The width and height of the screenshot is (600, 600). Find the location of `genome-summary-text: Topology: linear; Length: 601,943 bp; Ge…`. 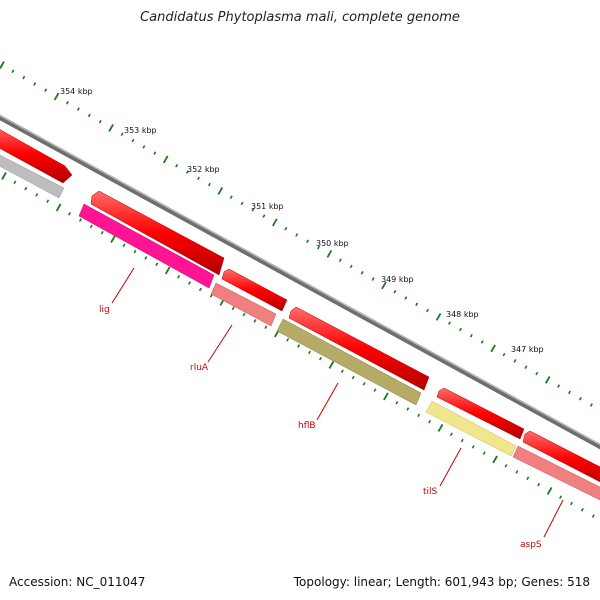

genome-summary-text: Topology: linear; Length: 601,943 bp; Ge… is located at coordinates (441, 582).